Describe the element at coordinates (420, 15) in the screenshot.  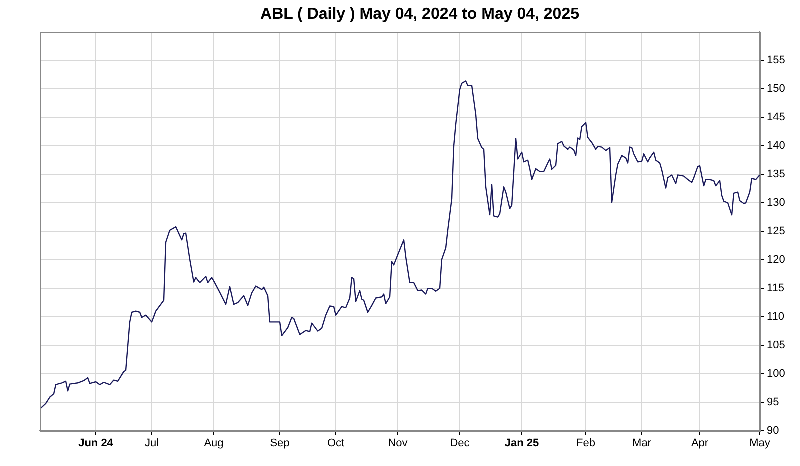
I see `chart-title: ABL ( Daily ) May 04, 2024 to May 04, 2025` at that location.